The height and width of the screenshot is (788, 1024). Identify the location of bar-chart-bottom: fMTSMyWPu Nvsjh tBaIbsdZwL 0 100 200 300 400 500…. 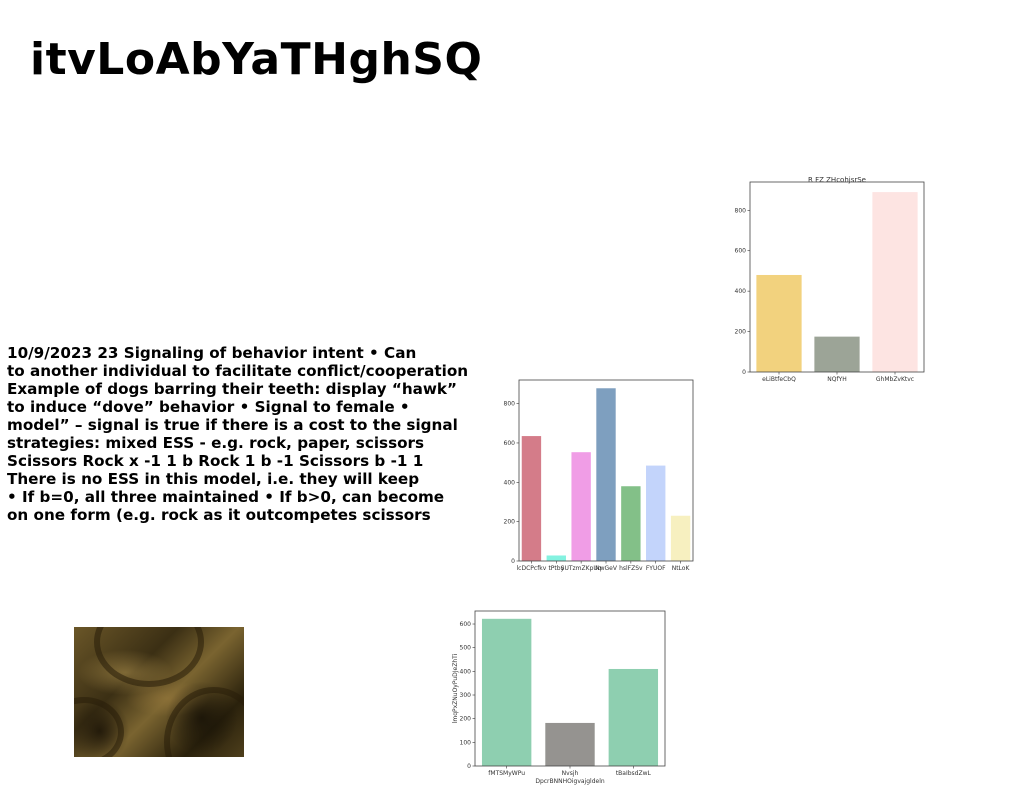
(559, 696).